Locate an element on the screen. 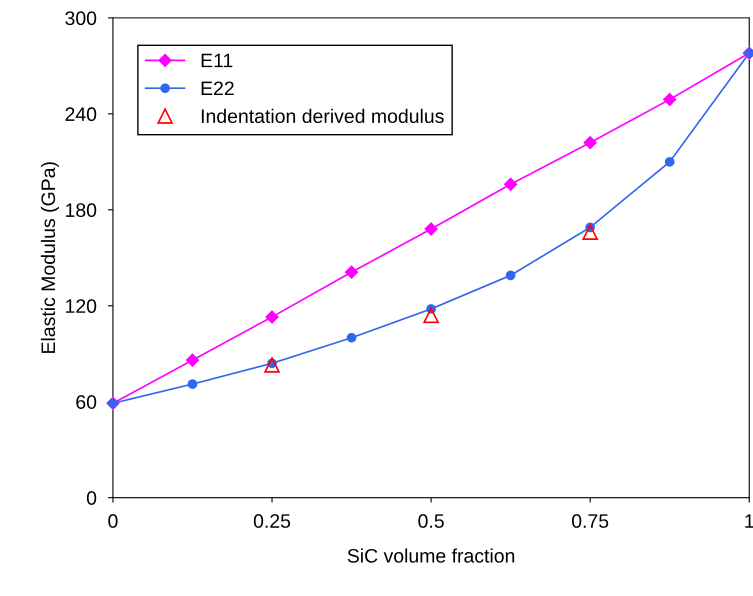 Image resolution: width=753 pixels, height=596 pixels. y-tick-label: 300 is located at coordinates (80, 18).